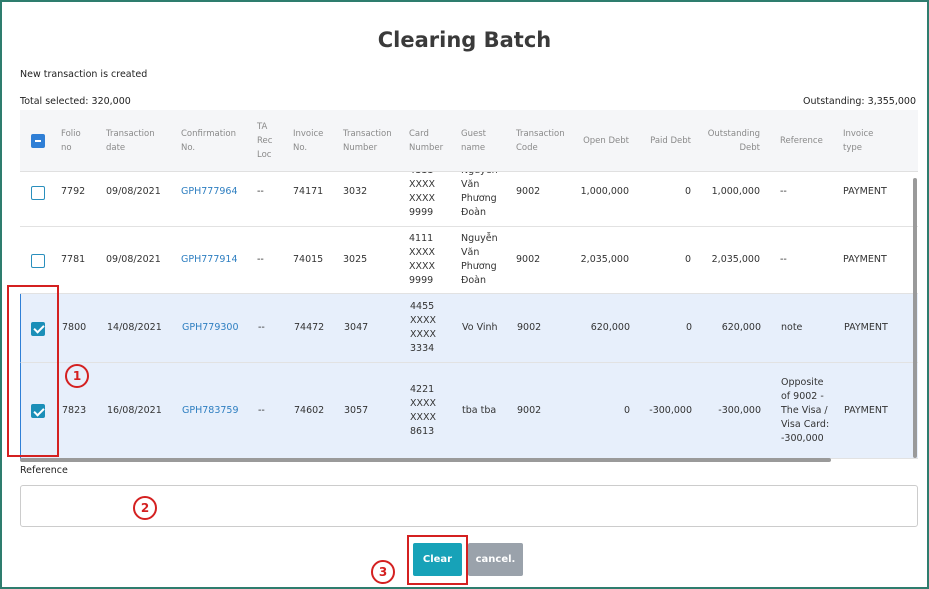  Describe the element at coordinates (308, 259) in the screenshot. I see `table-cell: 74015` at that location.